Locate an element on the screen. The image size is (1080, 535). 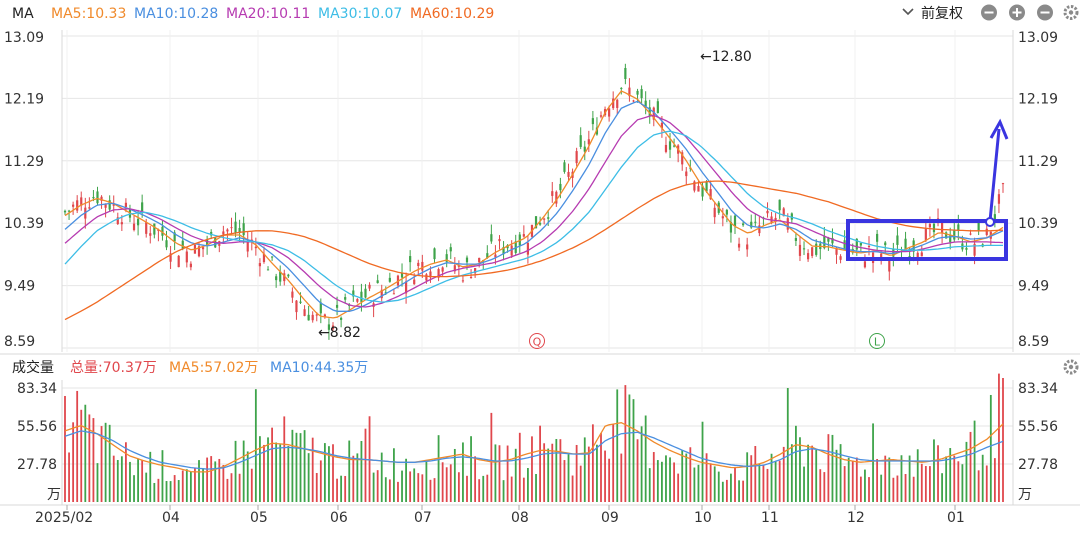
gear-icon is located at coordinates (1071, 12).